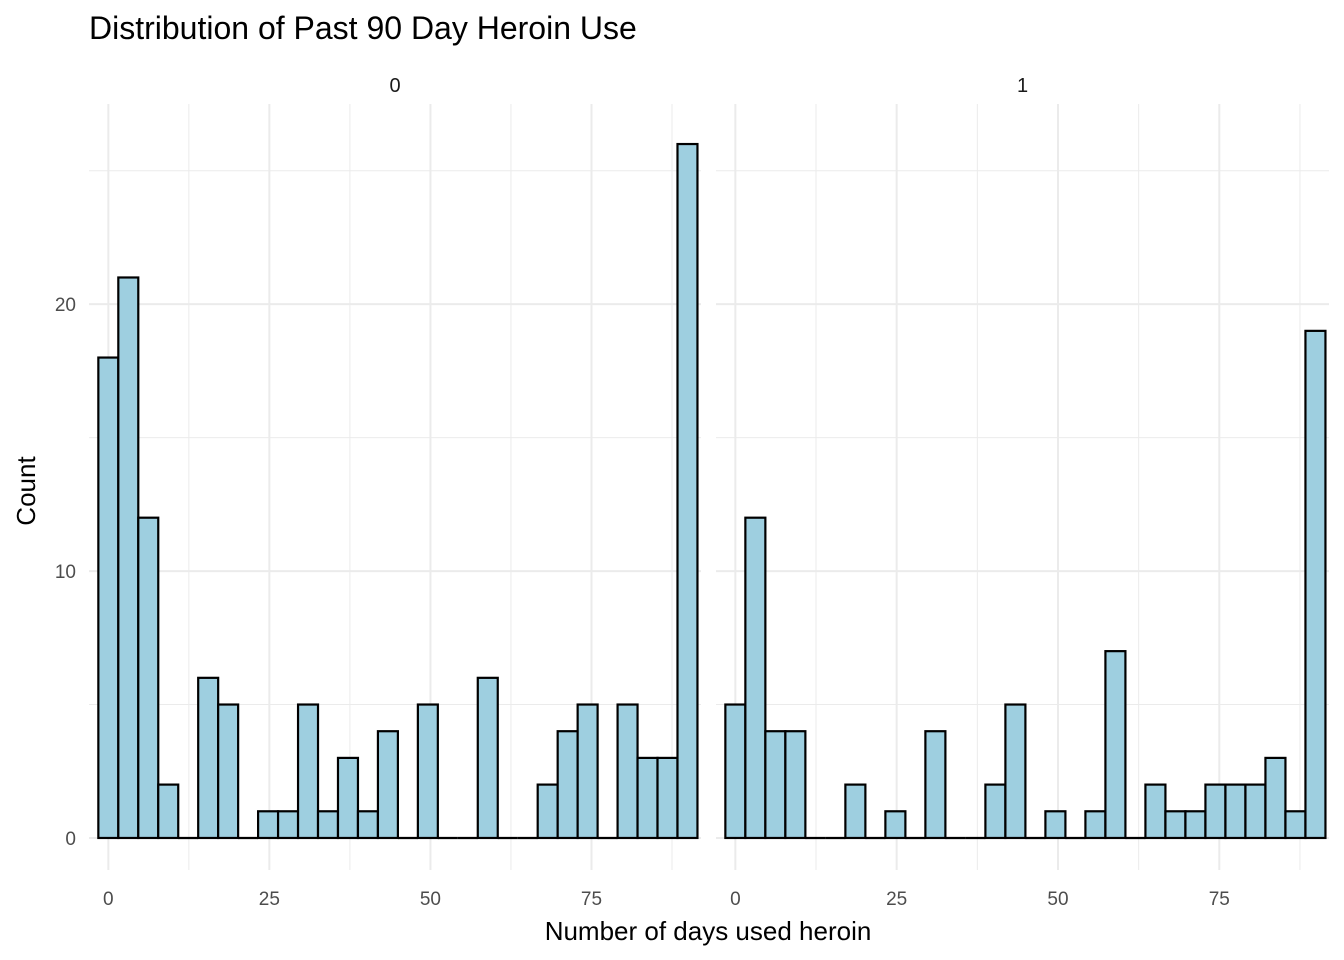 The height and width of the screenshot is (960, 1344). Describe the element at coordinates (70, 839) in the screenshot. I see `y-tick-label: 0` at that location.